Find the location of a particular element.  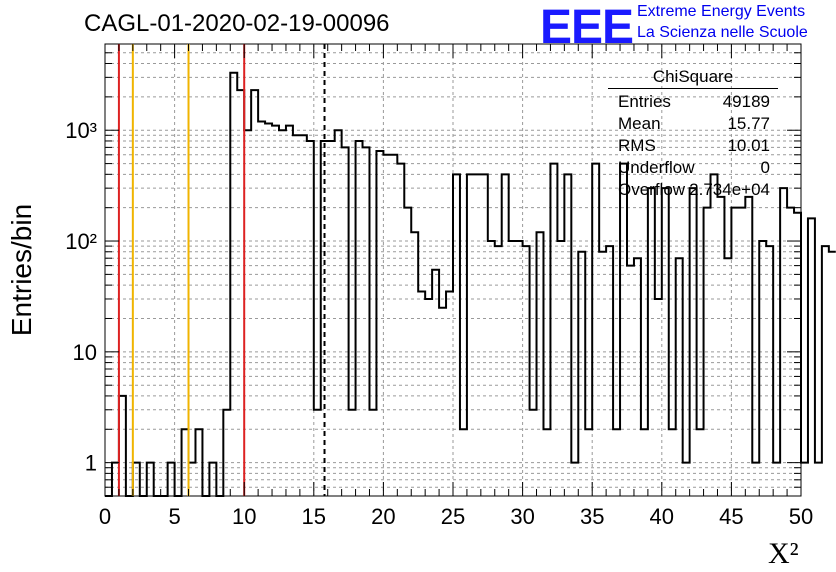

stats-row-underflow: Underflow 0 is located at coordinates (693, 168).